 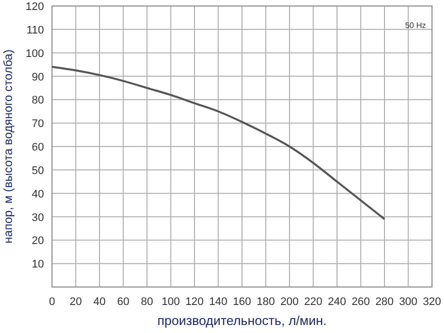 I want to click on y-tick-label: 20, so click(x=38, y=241).